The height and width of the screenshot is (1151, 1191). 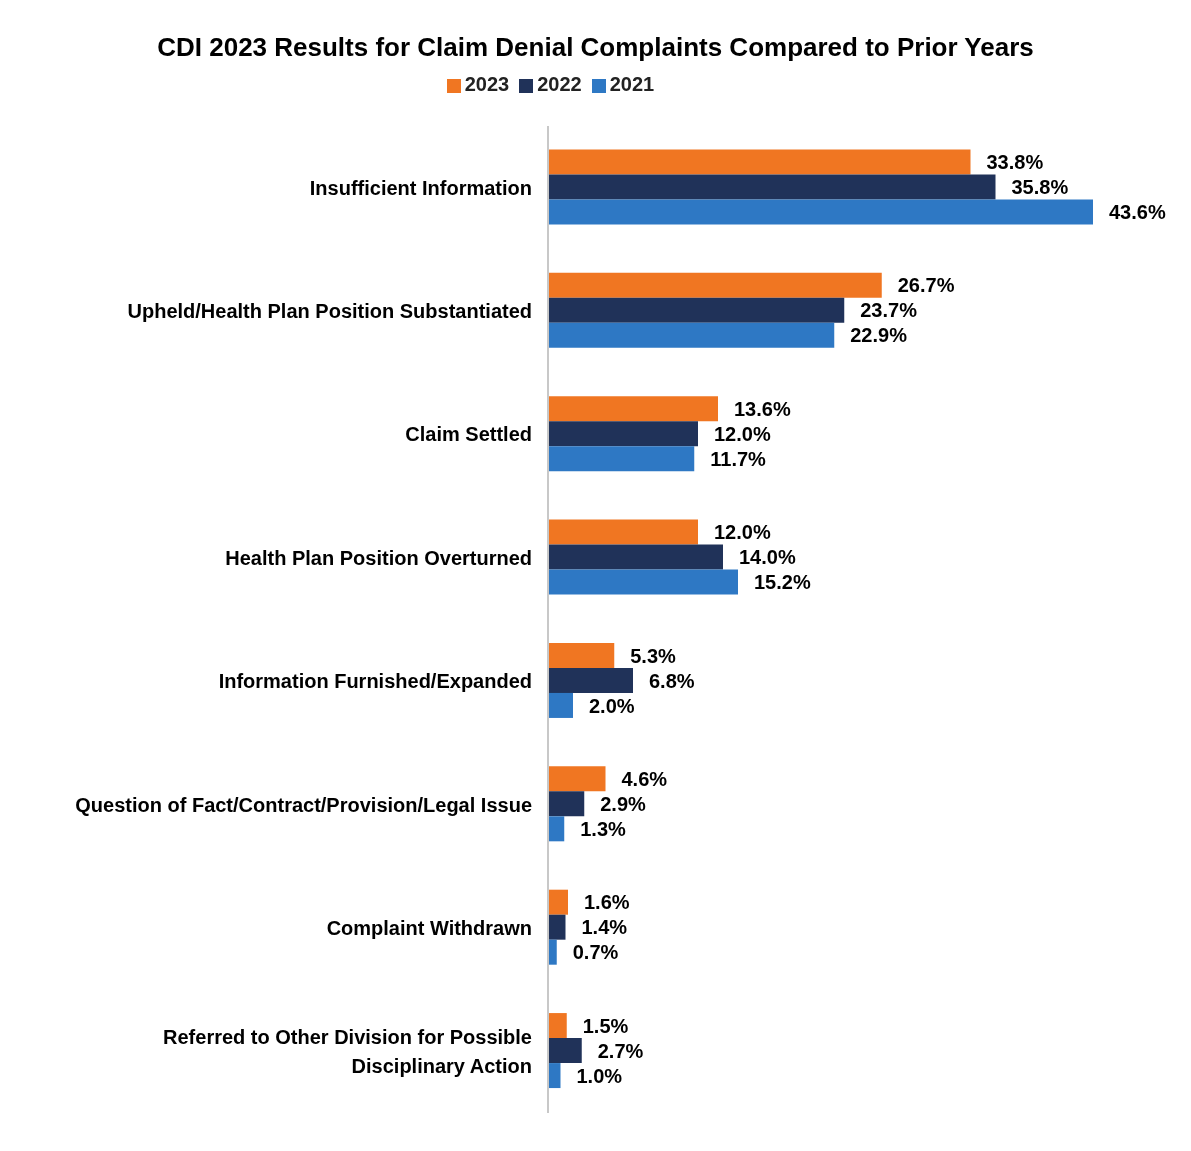 I want to click on data-label: 15.2%, so click(x=782, y=582).